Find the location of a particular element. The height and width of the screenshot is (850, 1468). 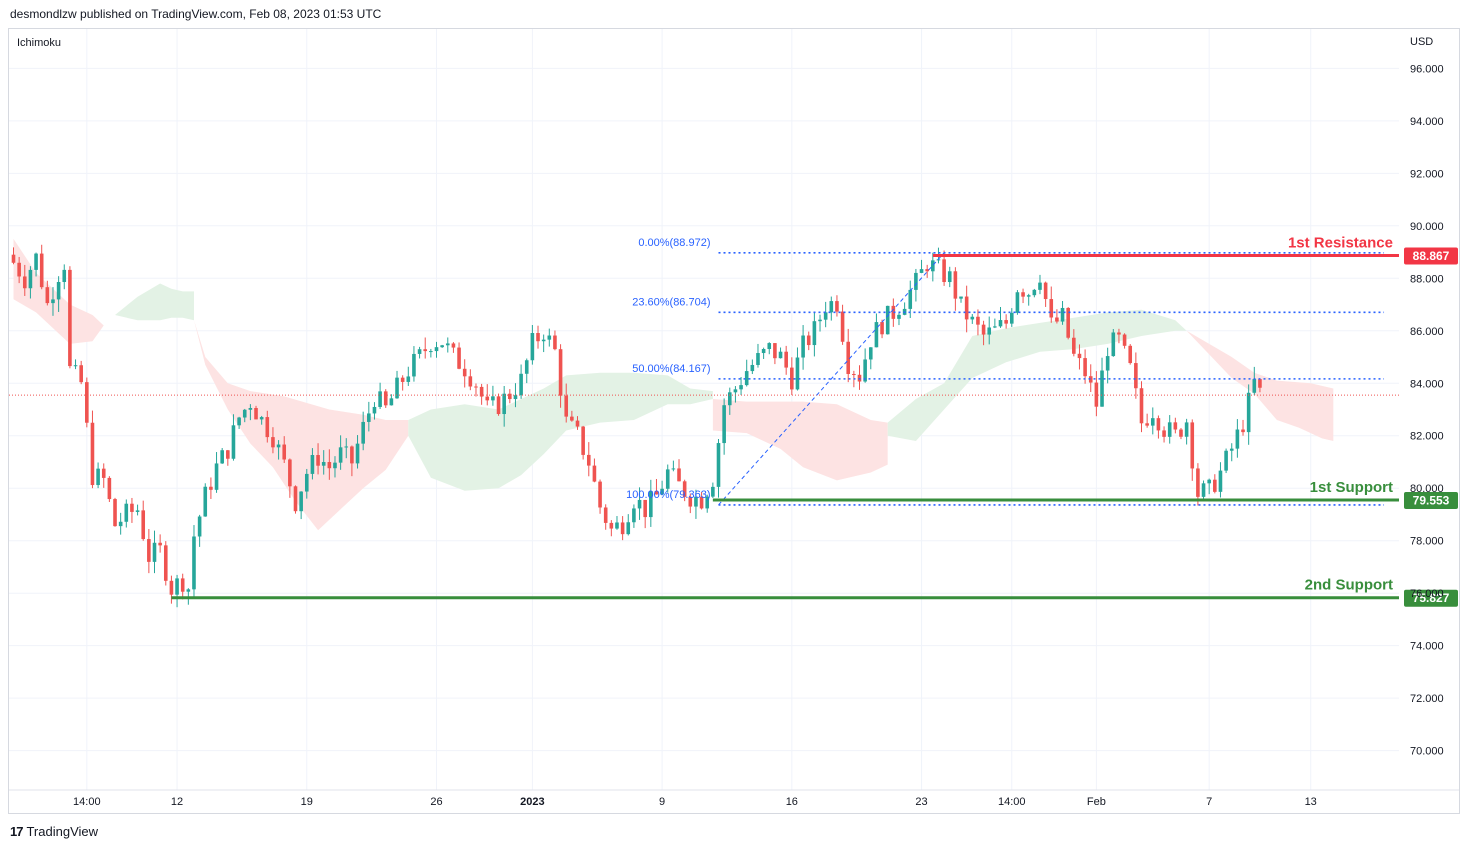

level-price-tag is located at coordinates (1431, 598).